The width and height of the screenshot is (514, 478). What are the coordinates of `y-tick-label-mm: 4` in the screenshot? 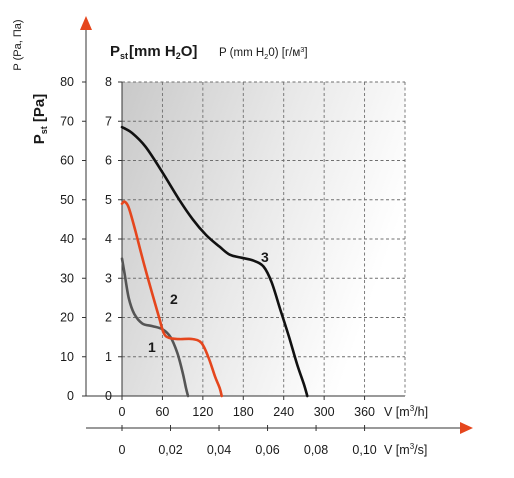 It's located at (108, 239).